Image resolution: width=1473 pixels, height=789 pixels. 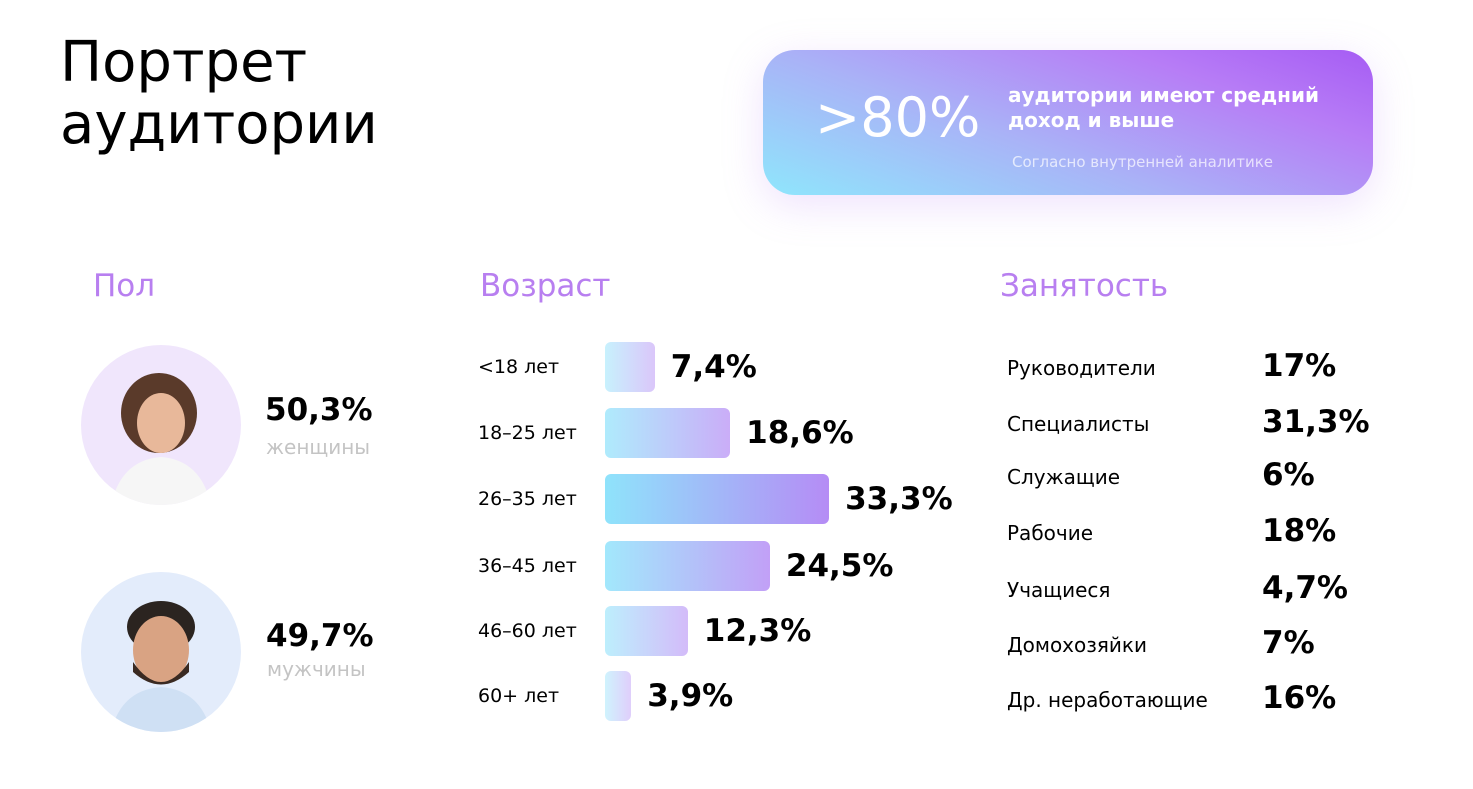 I want to click on section-title: Занятость, so click(x=1084, y=286).